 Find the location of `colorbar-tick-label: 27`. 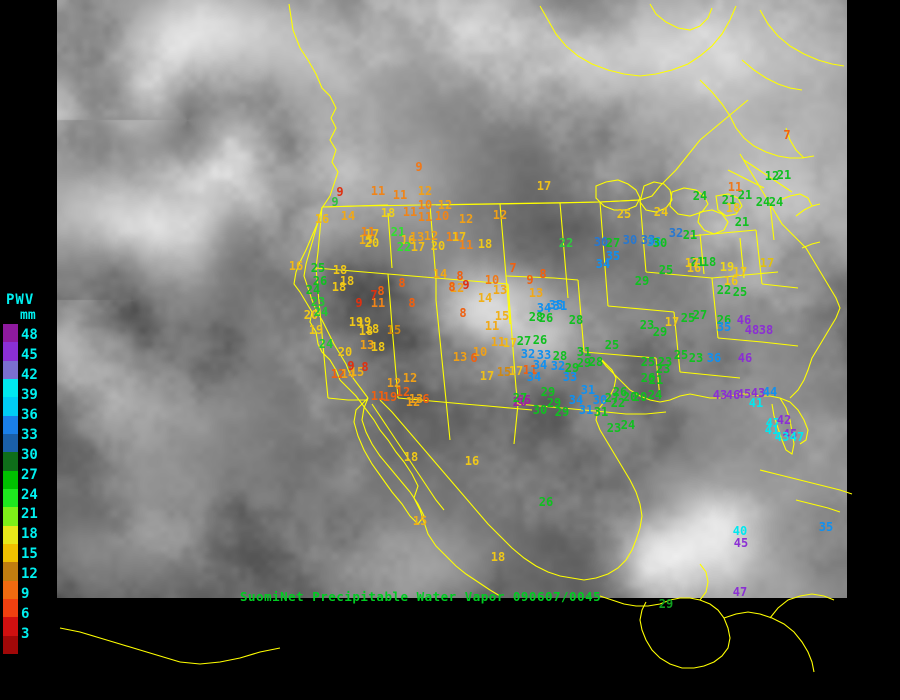

colorbar-tick-label: 27 is located at coordinates (29, 474).